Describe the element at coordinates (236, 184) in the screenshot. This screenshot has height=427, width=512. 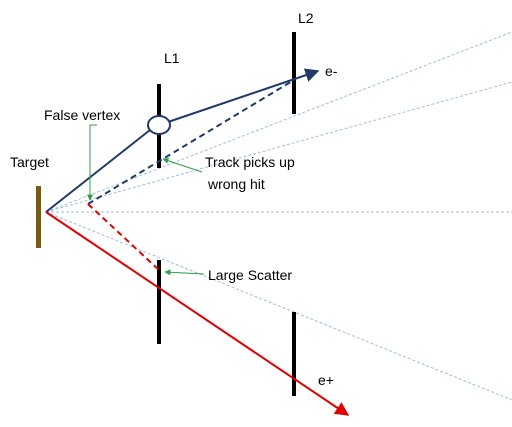
I see `label-wrong-hit-line2: wrong hit` at that location.